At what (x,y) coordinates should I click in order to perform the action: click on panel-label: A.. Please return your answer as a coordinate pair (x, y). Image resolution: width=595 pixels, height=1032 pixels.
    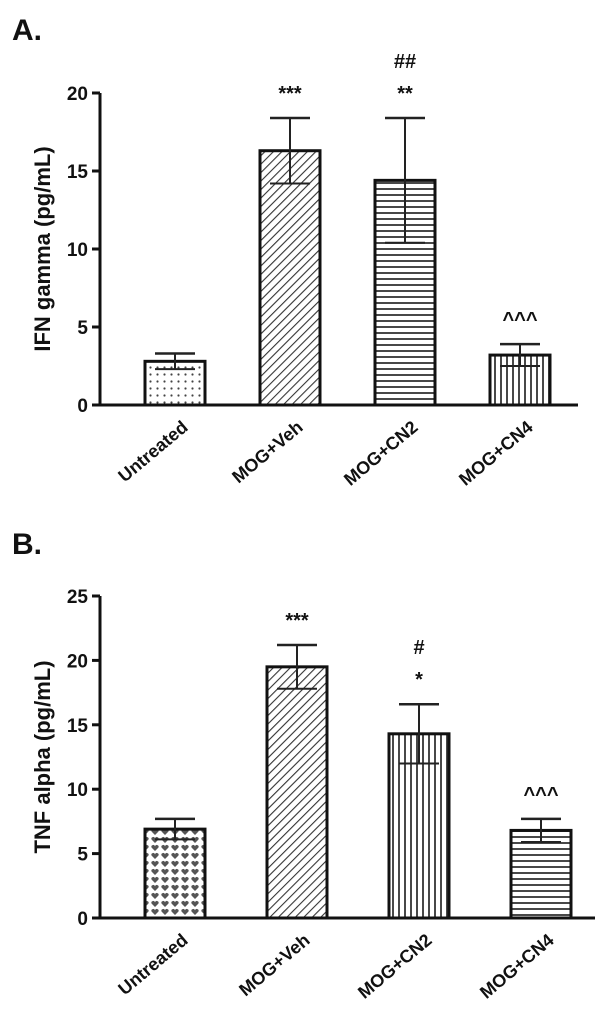
    Looking at the image, I should click on (27, 30).